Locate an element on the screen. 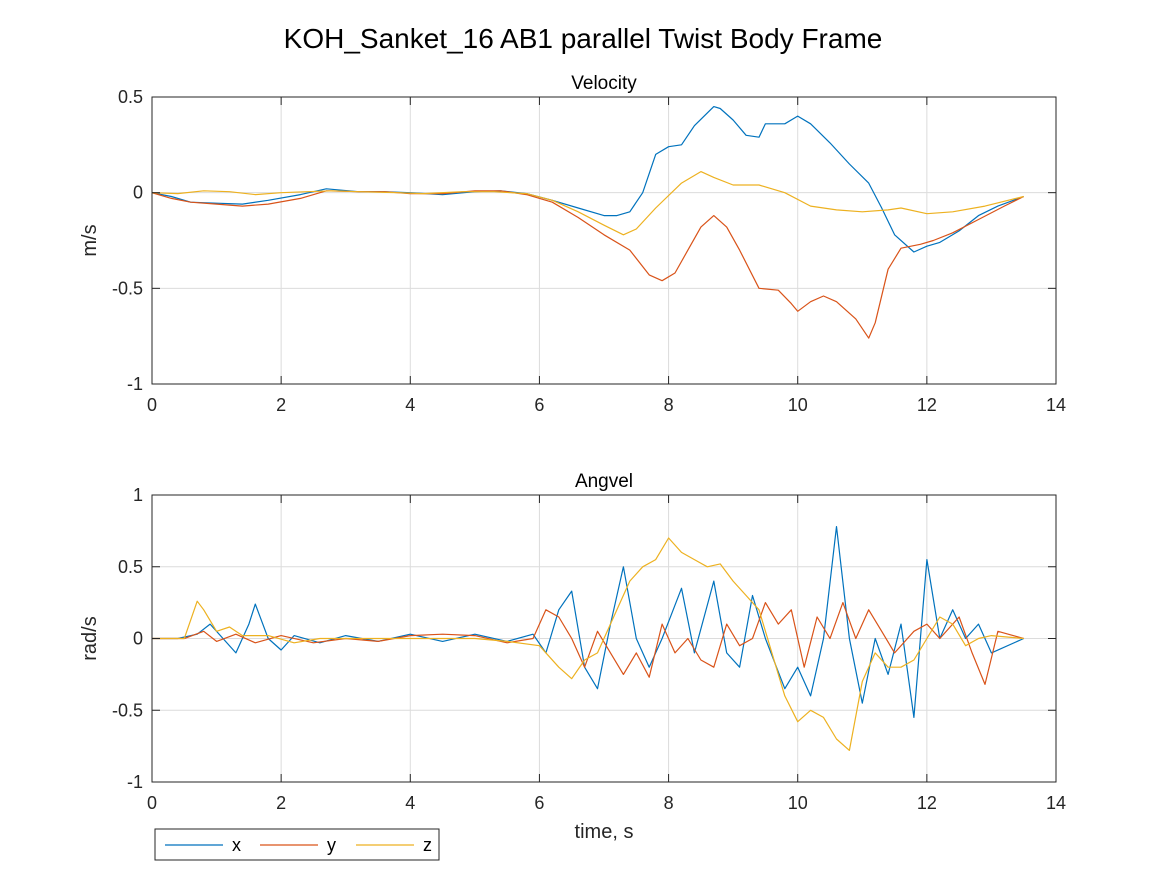 The image size is (1167, 875). series-line-x is located at coordinates (588, 179).